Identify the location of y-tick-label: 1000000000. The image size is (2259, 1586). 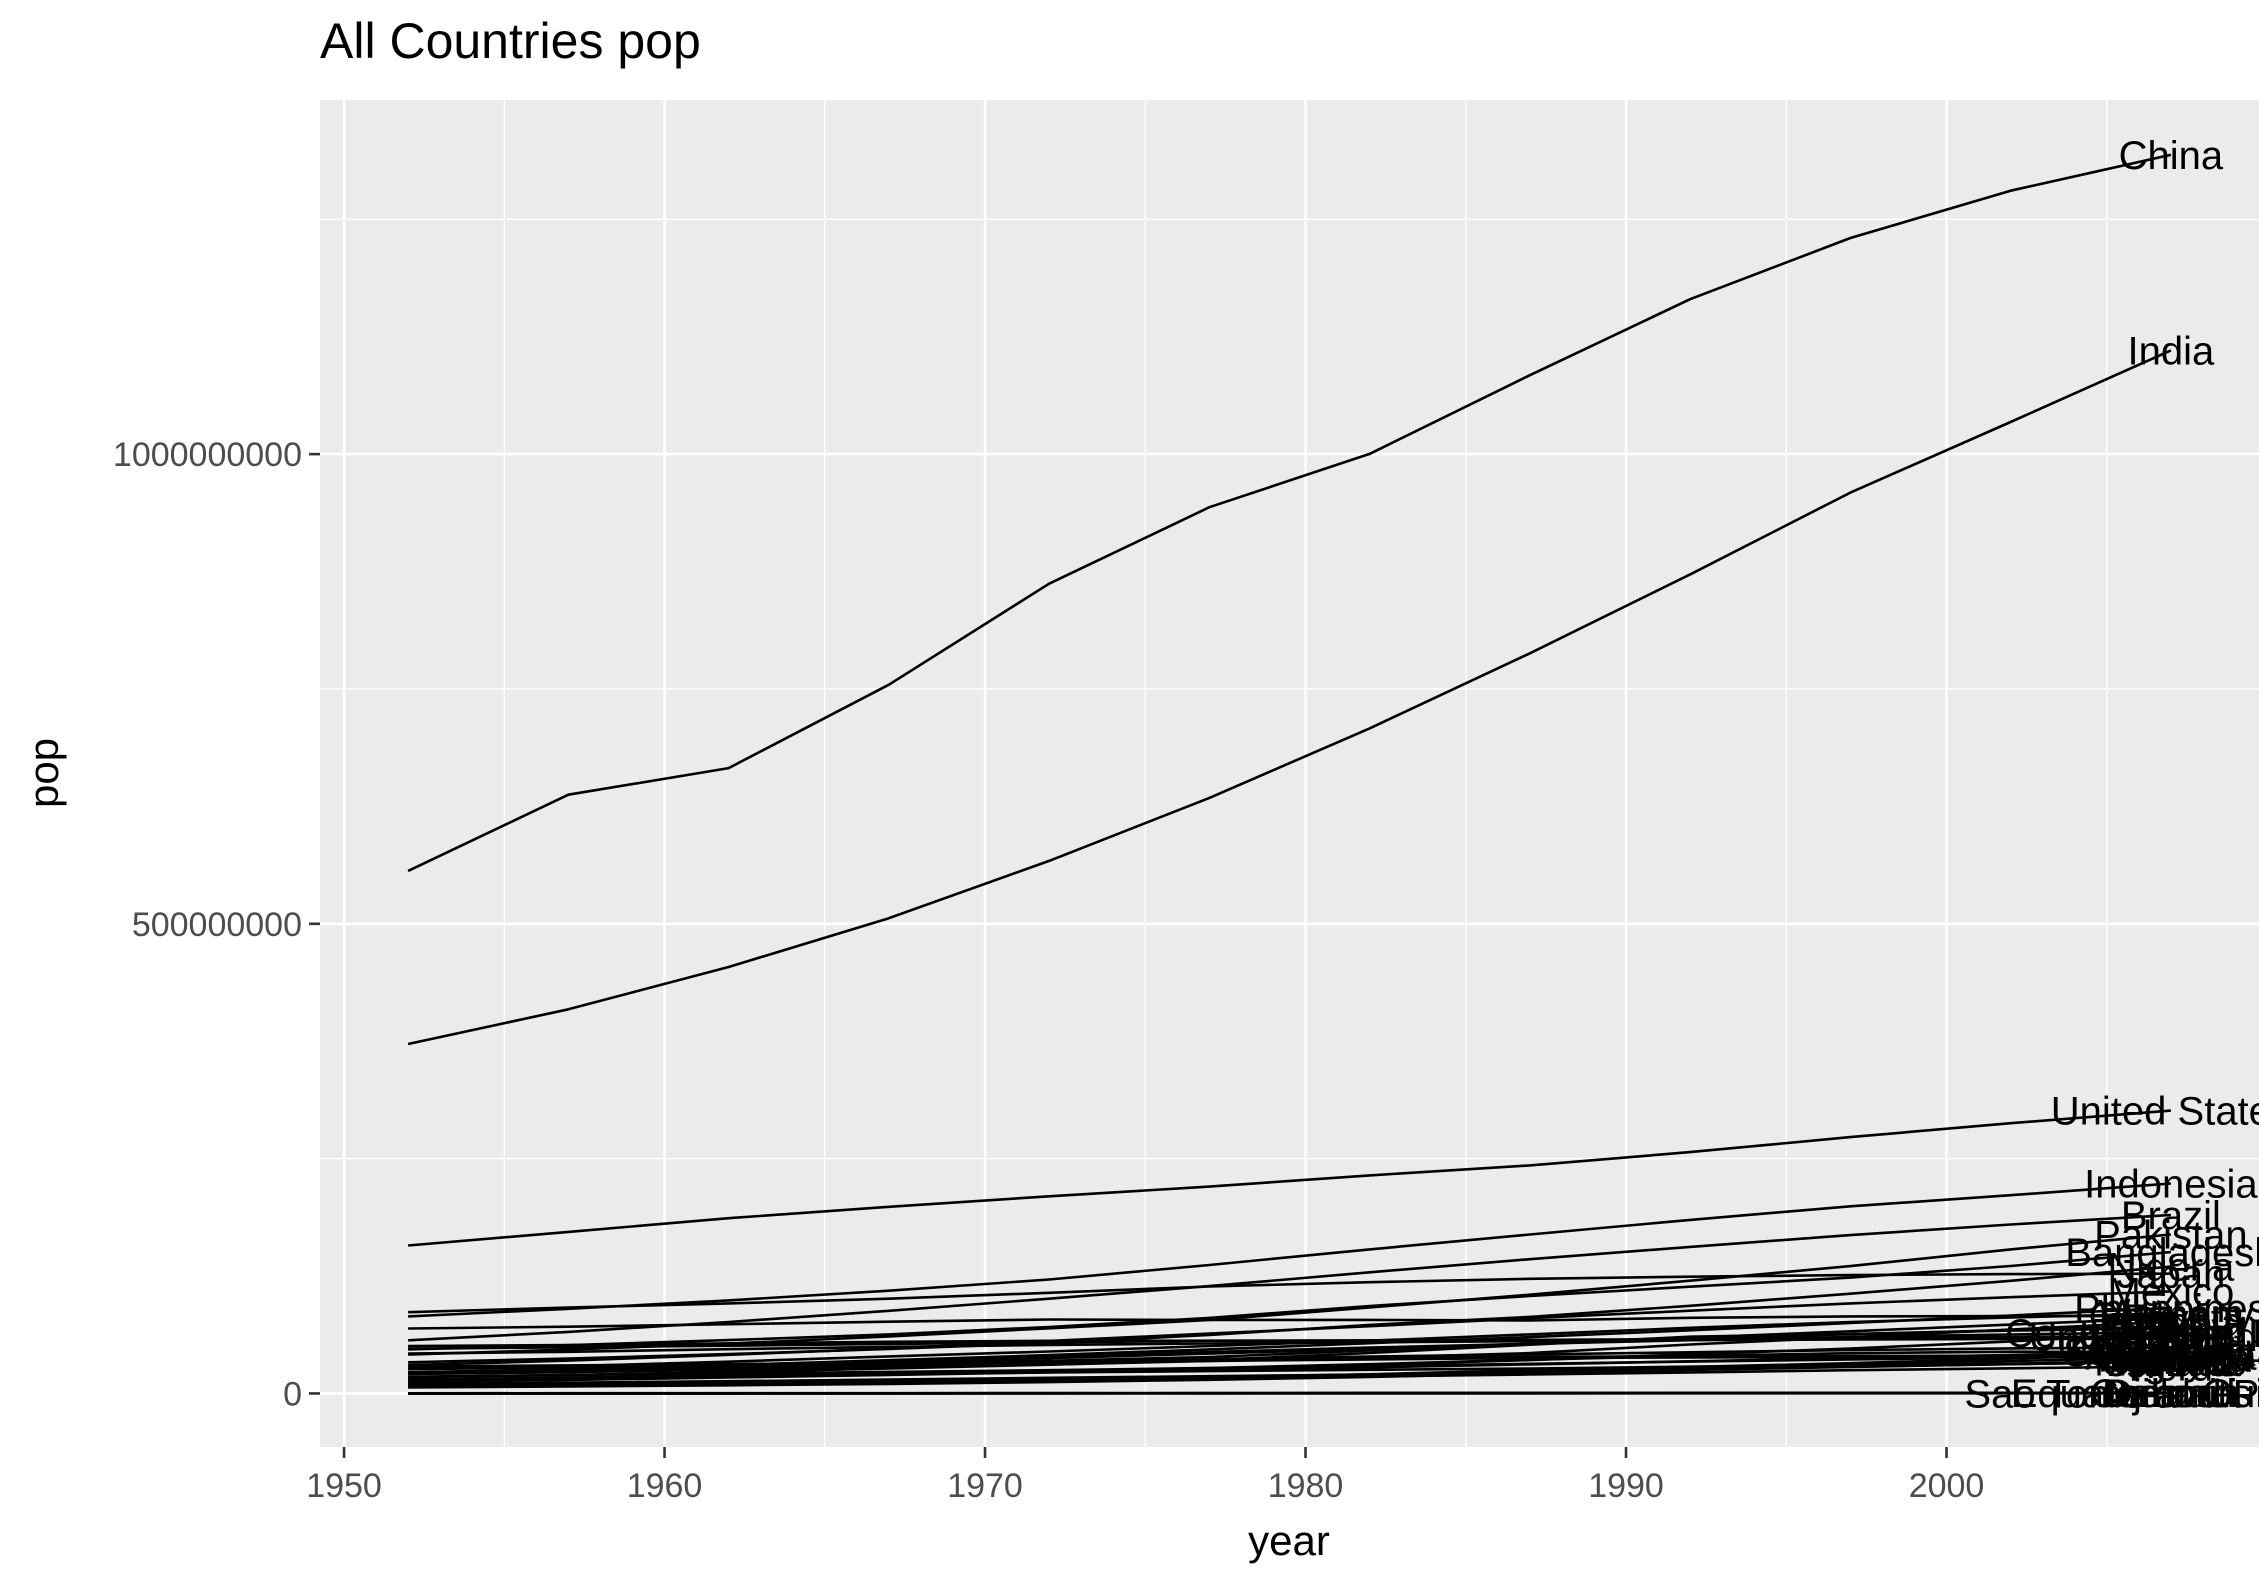
(207, 455).